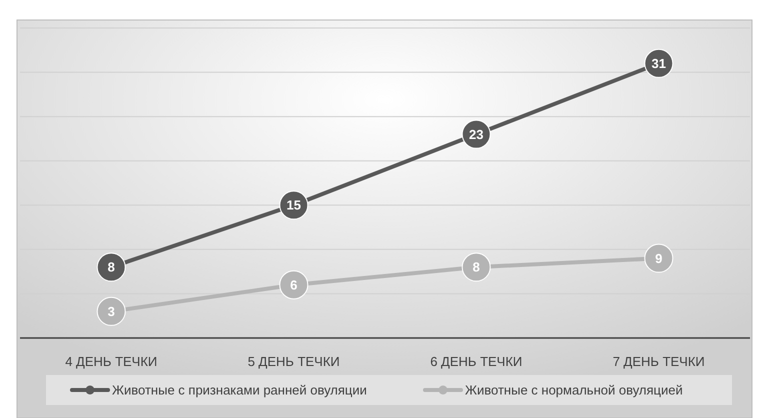 The width and height of the screenshot is (759, 418). I want to click on data-label: 9, so click(658, 258).